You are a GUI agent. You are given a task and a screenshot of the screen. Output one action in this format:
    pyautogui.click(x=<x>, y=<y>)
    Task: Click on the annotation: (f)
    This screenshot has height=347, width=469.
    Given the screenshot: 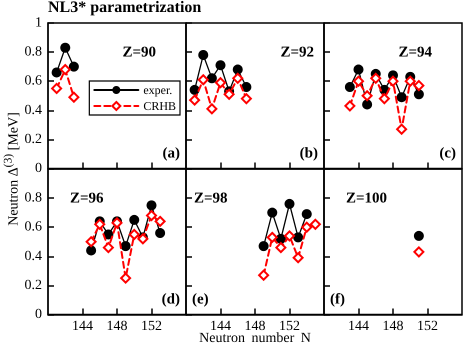 What is the action you would take?
    pyautogui.click(x=337, y=299)
    